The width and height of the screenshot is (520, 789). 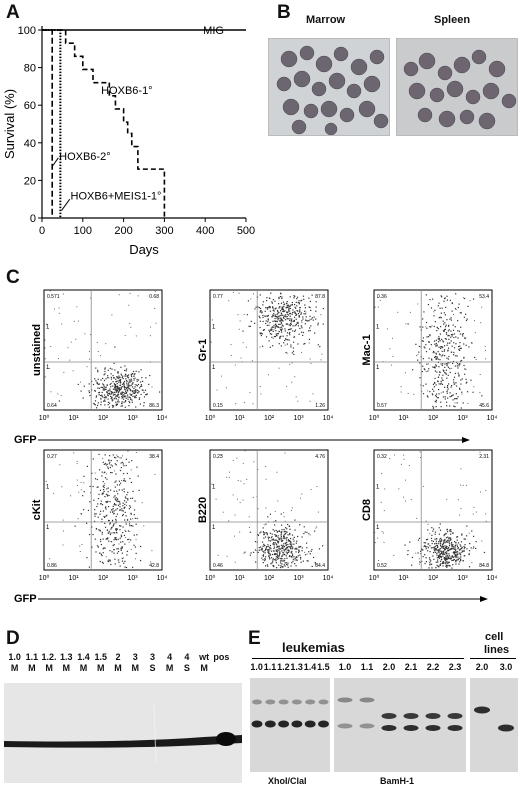 I want to click on quadrant-value: 0.68, so click(x=154, y=297).